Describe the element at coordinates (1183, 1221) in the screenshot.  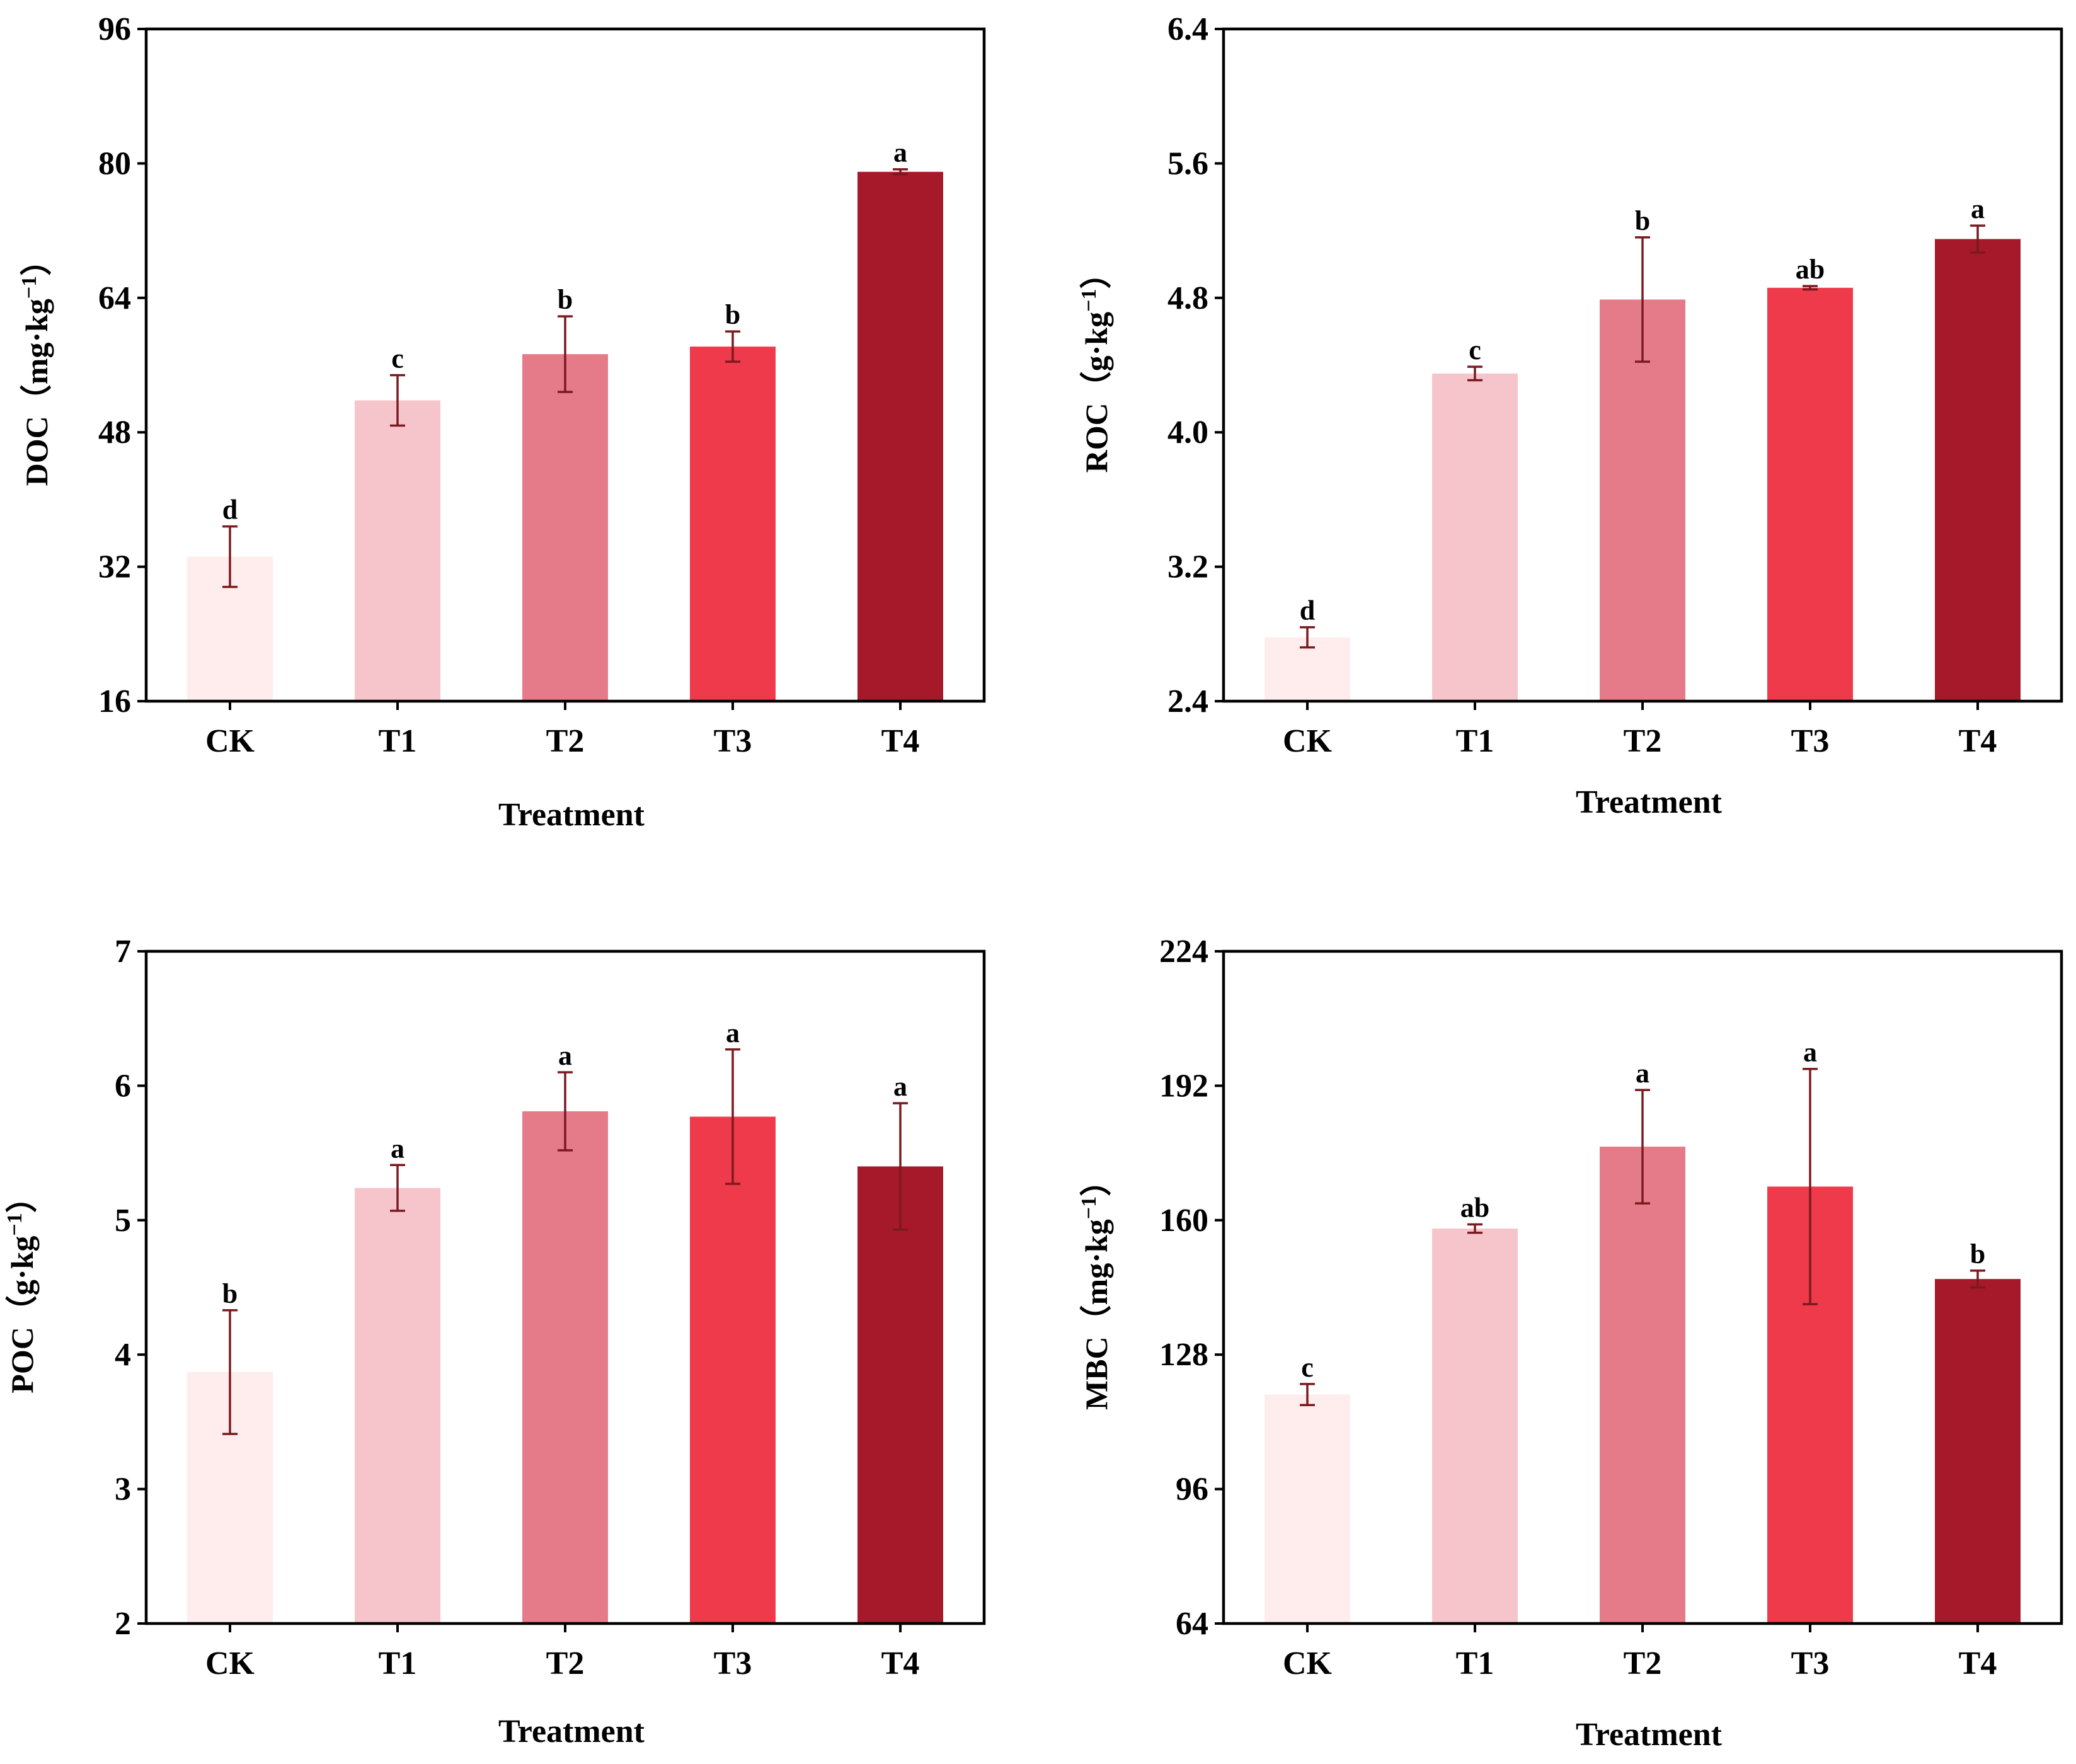
I see `y-tick-label: 160` at that location.